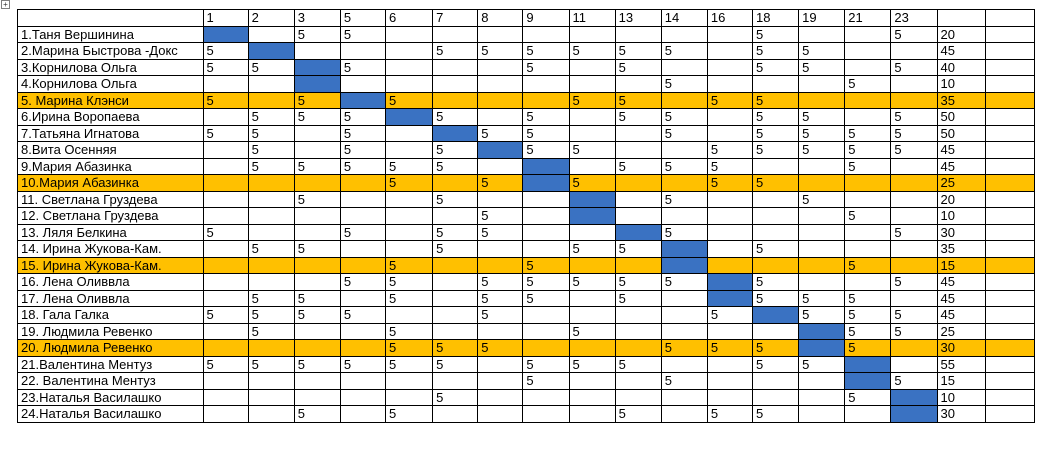 This screenshot has height=454, width=1040. I want to click on table-row: 17. Лена Оливвла 5 5 5 5 5 5 5 5 5 45, so click(526, 298).